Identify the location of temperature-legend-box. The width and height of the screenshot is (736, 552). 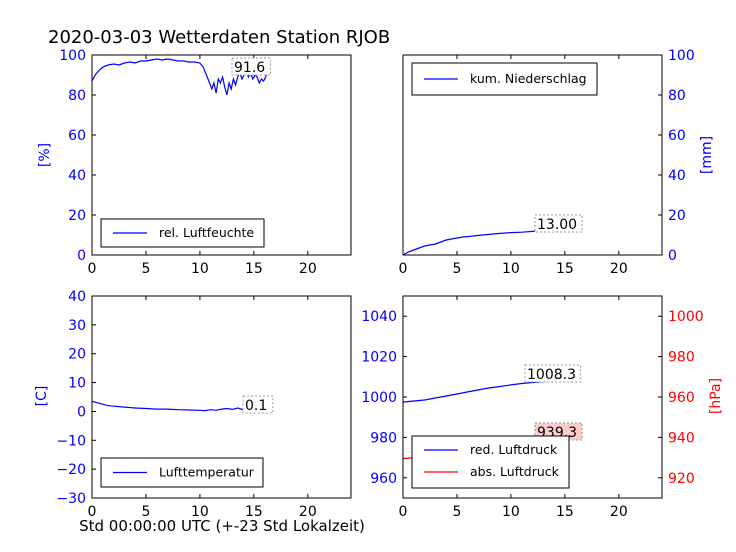
(182, 472).